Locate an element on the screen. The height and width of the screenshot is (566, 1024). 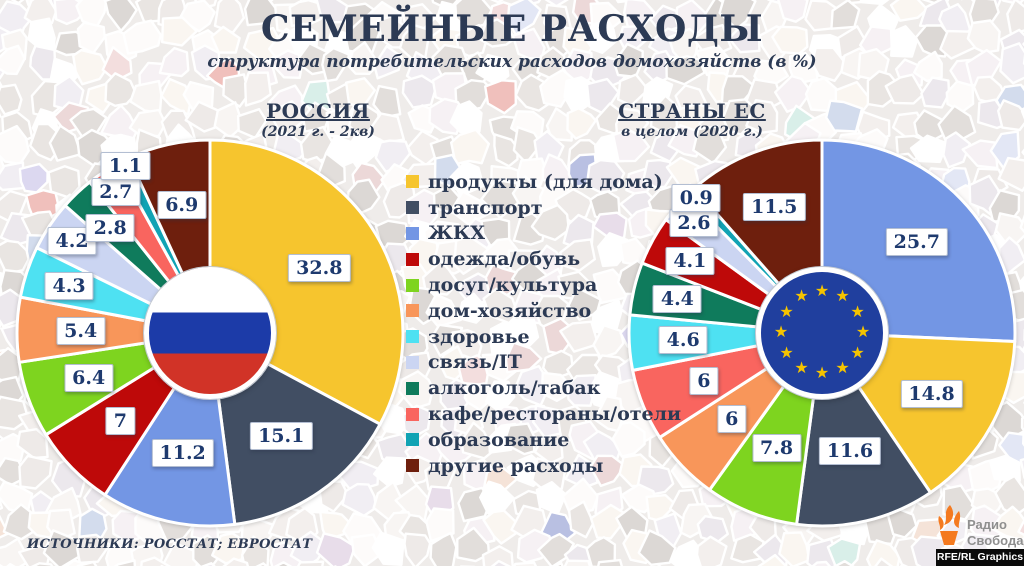
legend-item: дом-хозяйство is located at coordinates (543, 311).